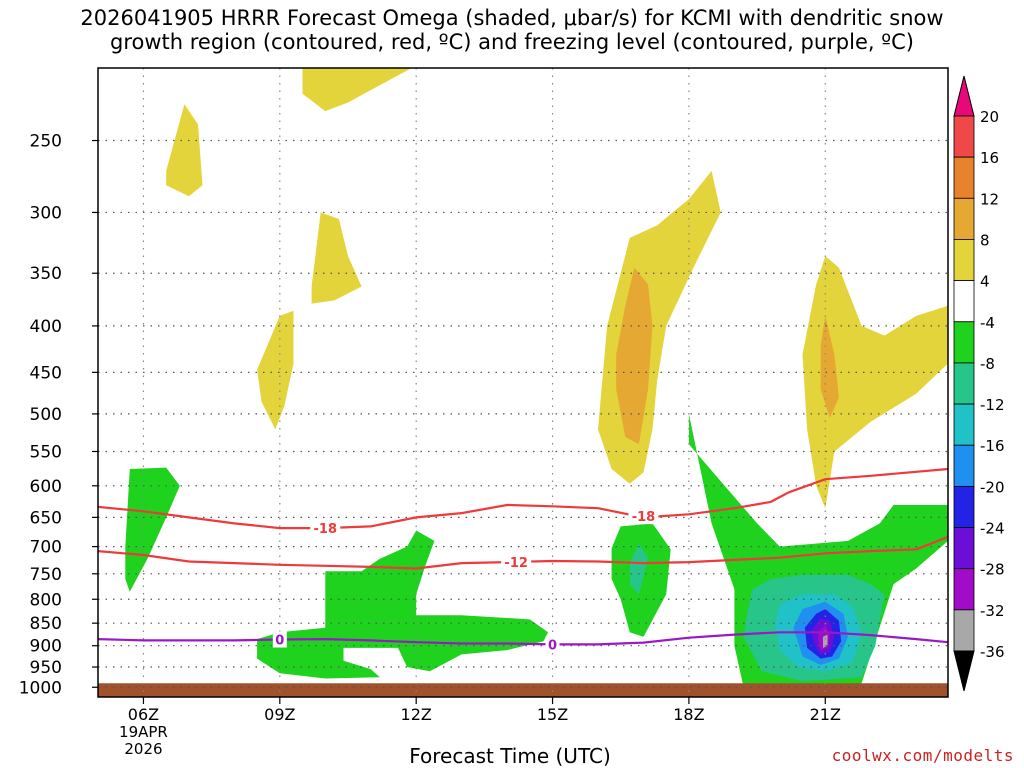 The image size is (1024, 768). I want to click on x-tick-label: 12Z, so click(416, 714).